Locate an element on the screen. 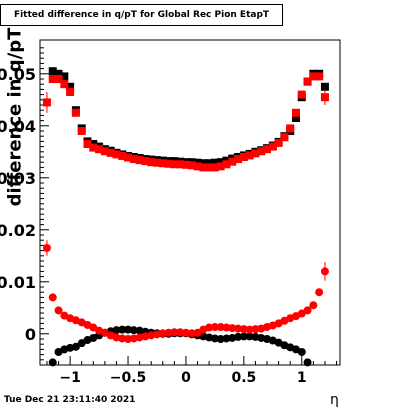 The image size is (400, 409). y-tick-label: 0.04 is located at coordinates (18, 126).